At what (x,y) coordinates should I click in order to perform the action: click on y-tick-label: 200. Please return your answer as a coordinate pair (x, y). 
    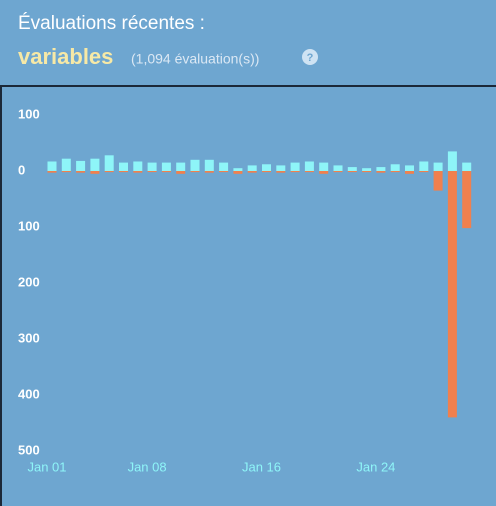
    Looking at the image, I should click on (29, 281).